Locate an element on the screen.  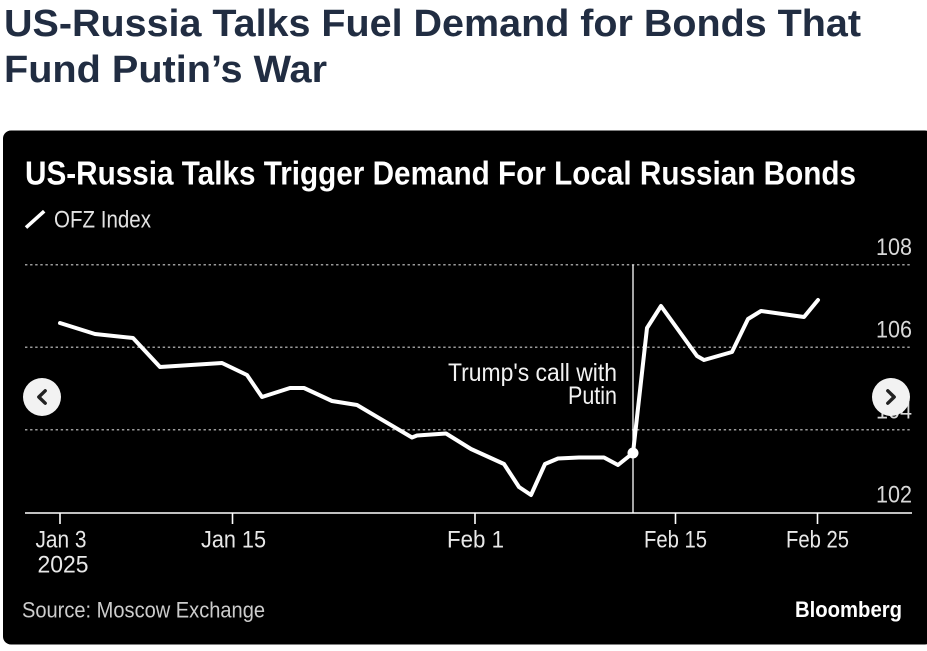
svg-text: 102 is located at coordinates (894, 495).